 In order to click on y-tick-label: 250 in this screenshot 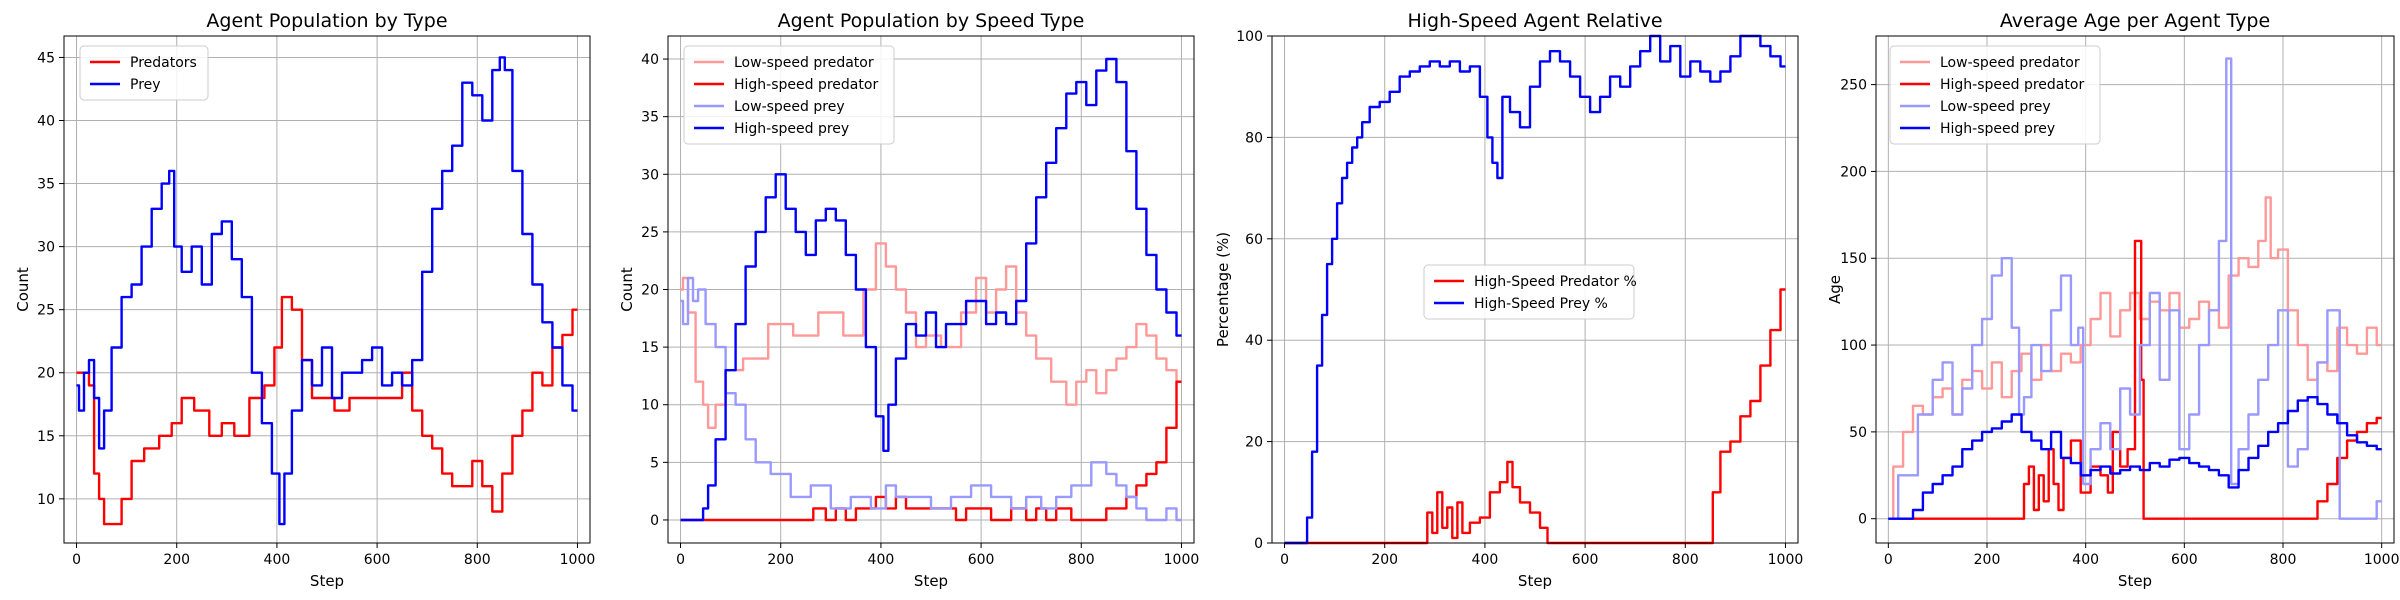, I will do `click(1853, 86)`.